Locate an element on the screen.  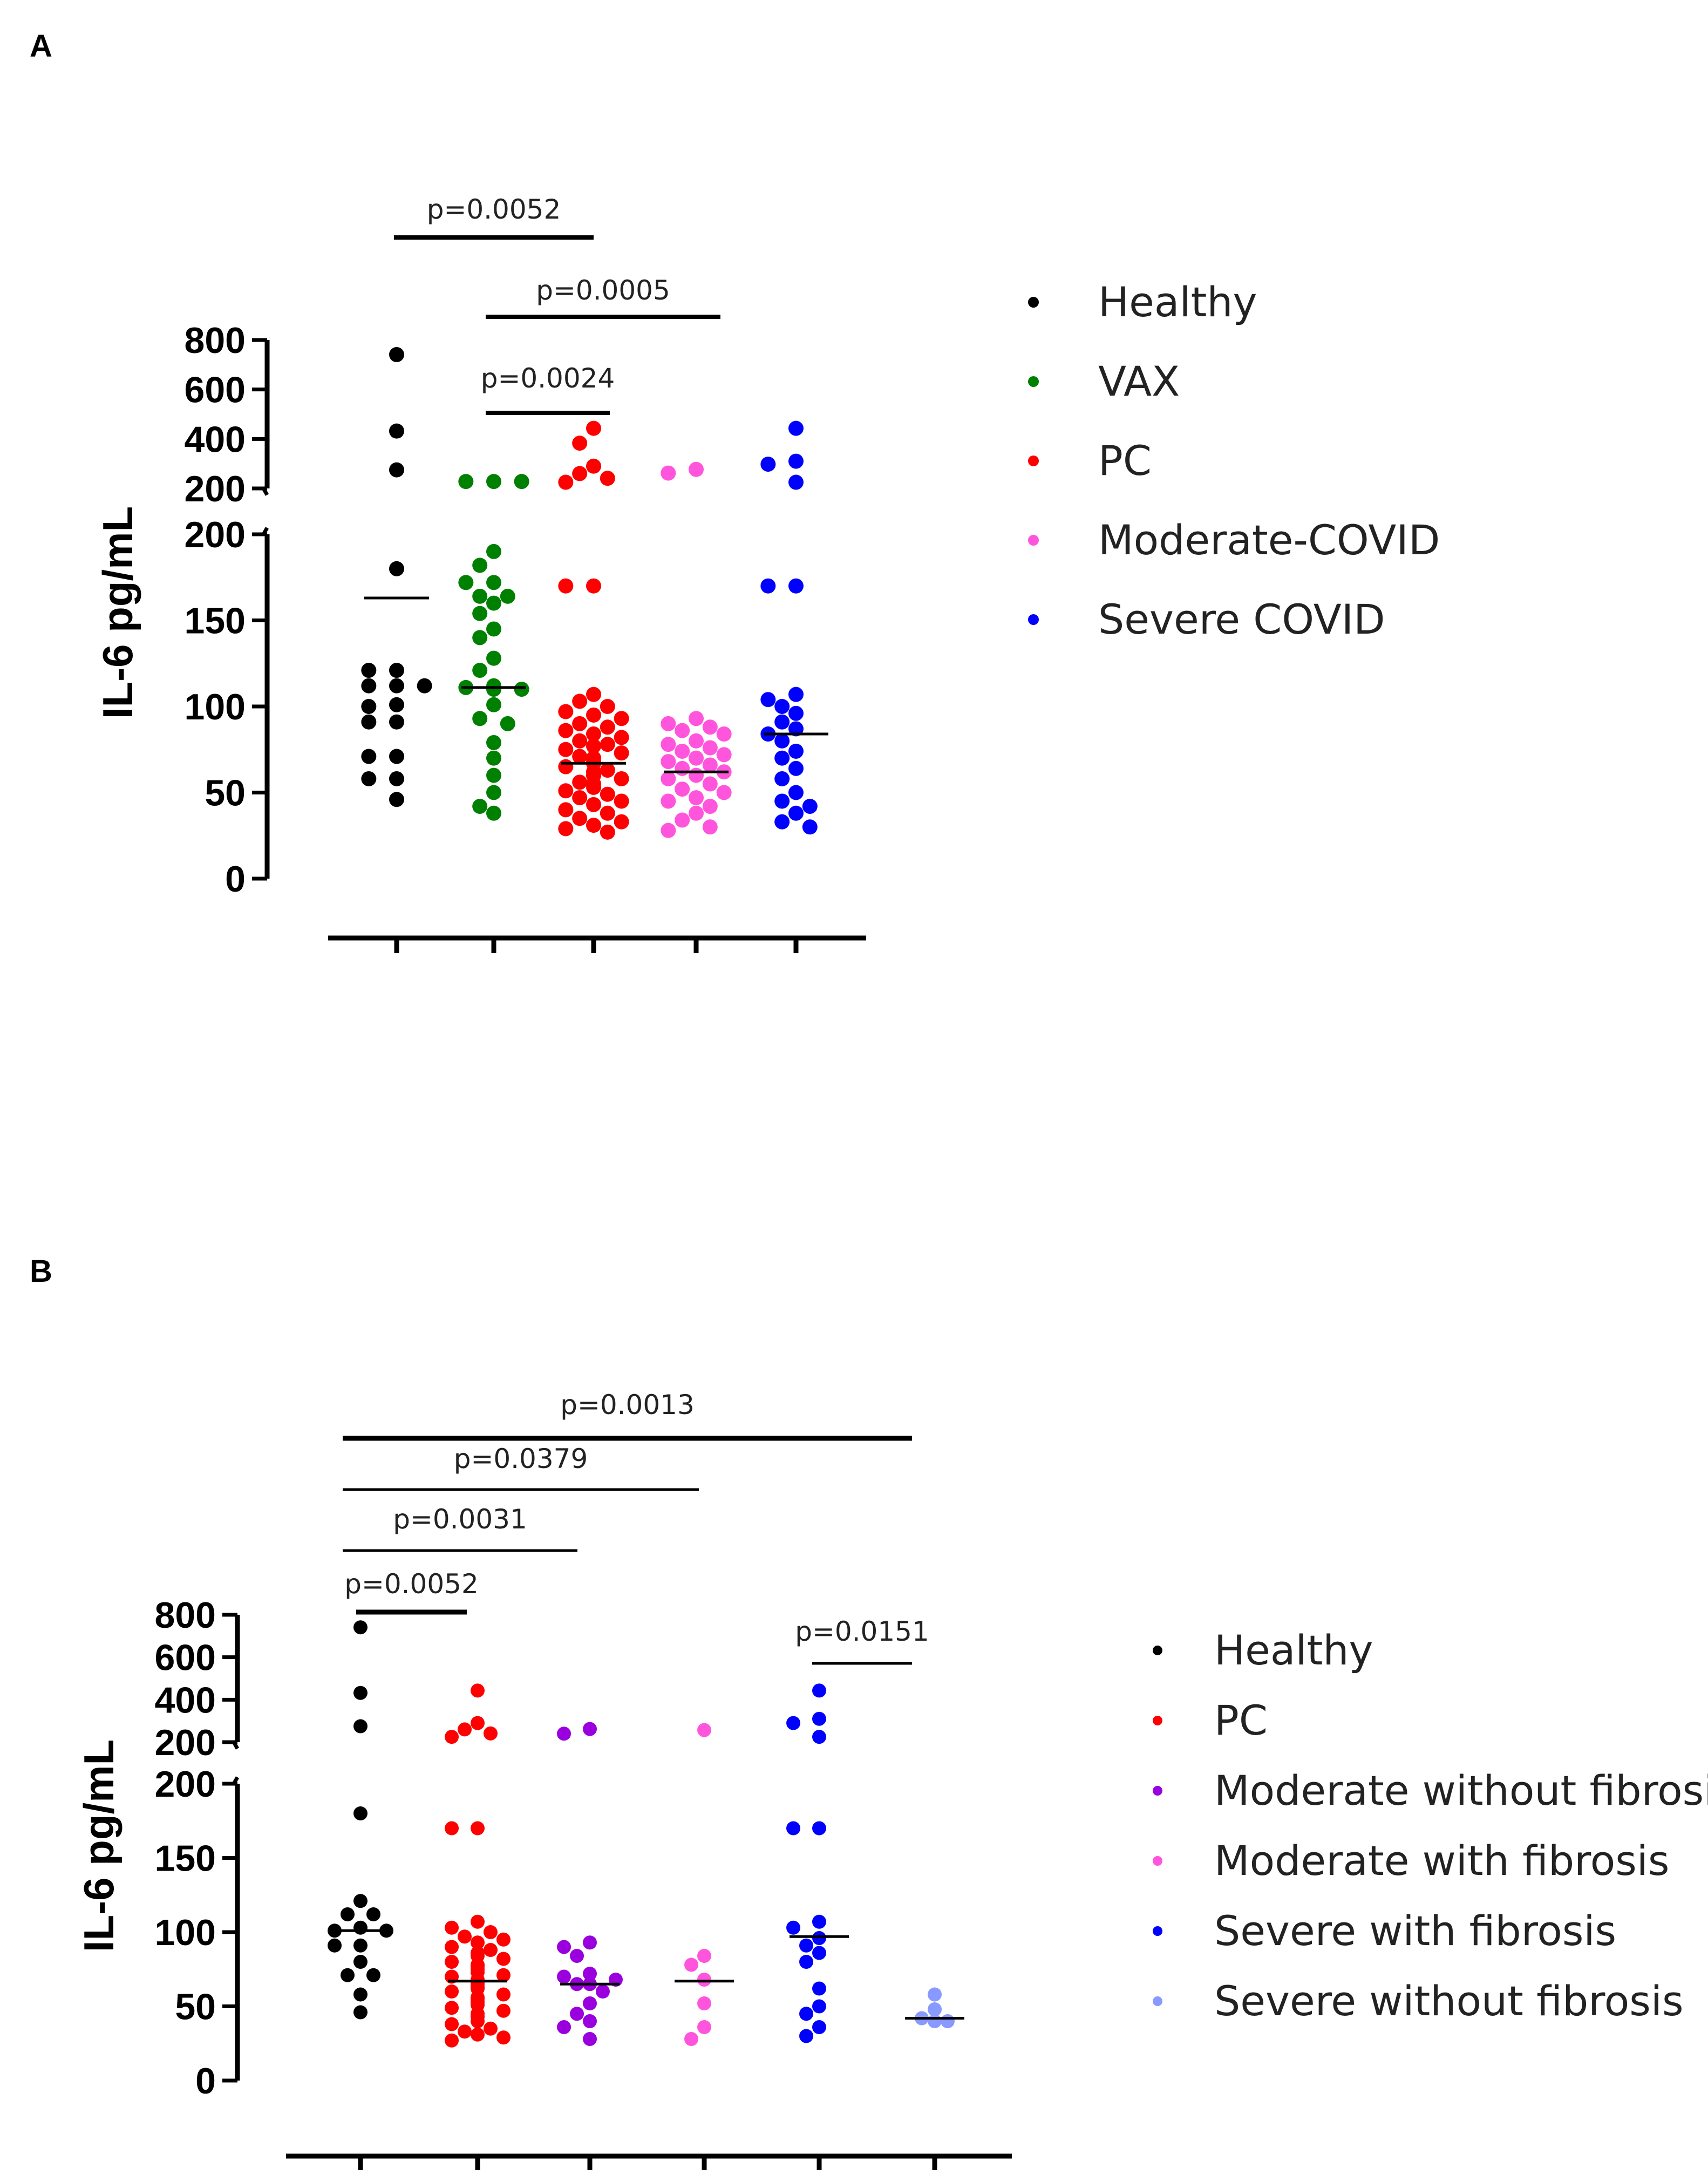
panel-b-legend-marker-pc is located at coordinates (1157, 1721).